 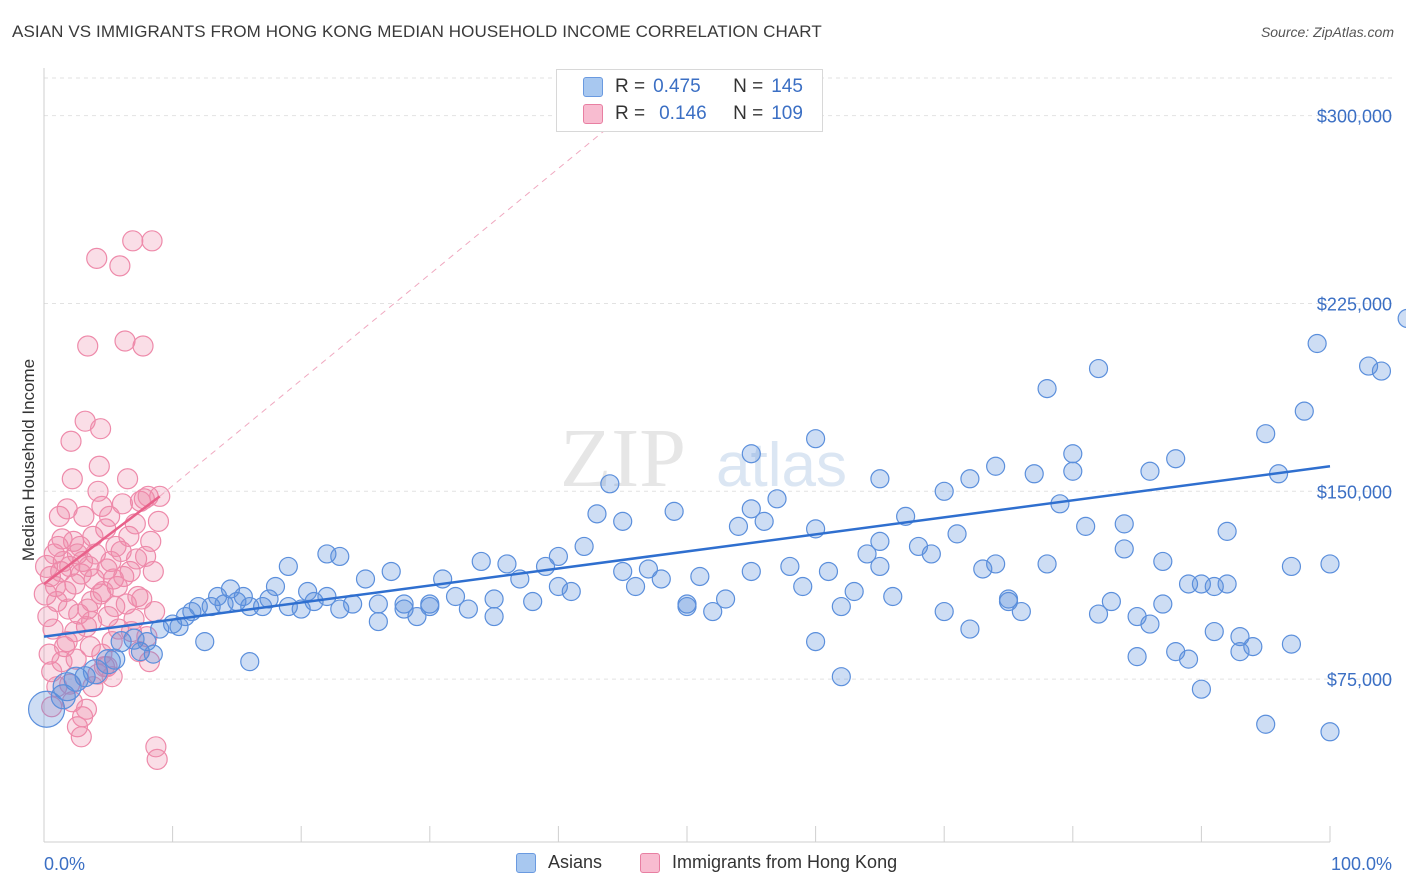 What do you see at coordinates (1354, 492) in the screenshot?
I see `y-tick-label: $150,000` at bounding box center [1354, 492].